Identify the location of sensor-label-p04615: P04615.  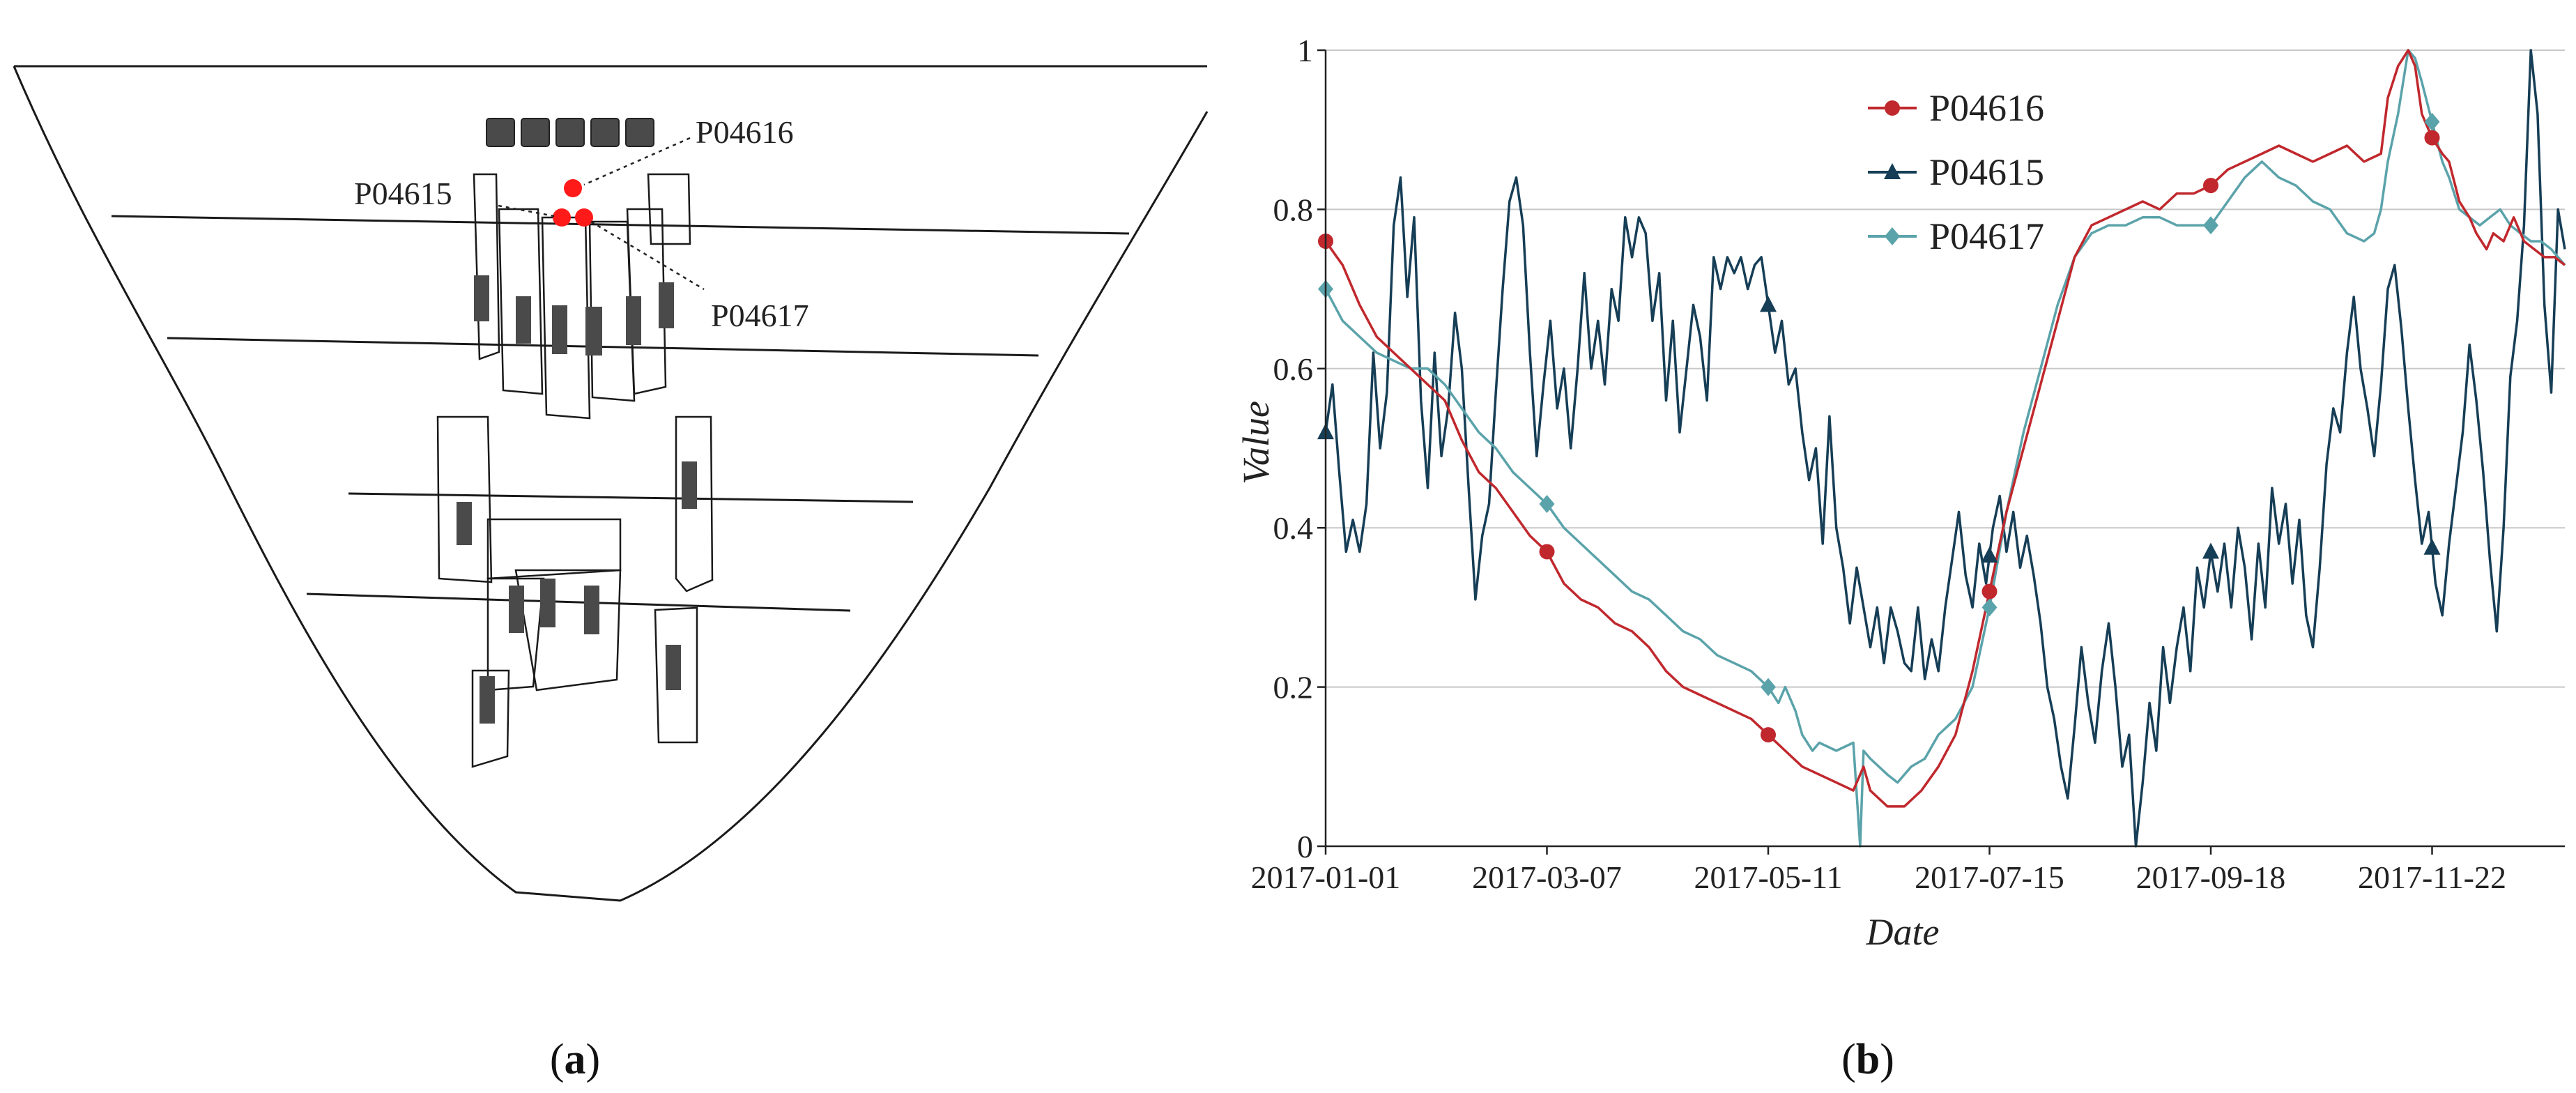
(403, 194).